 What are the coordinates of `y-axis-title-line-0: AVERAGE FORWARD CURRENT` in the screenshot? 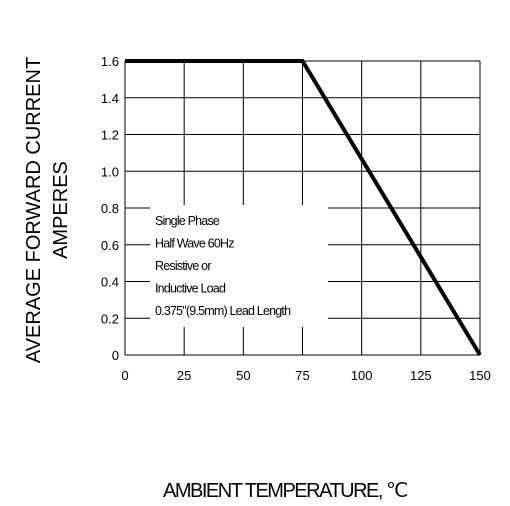 It's located at (34, 210).